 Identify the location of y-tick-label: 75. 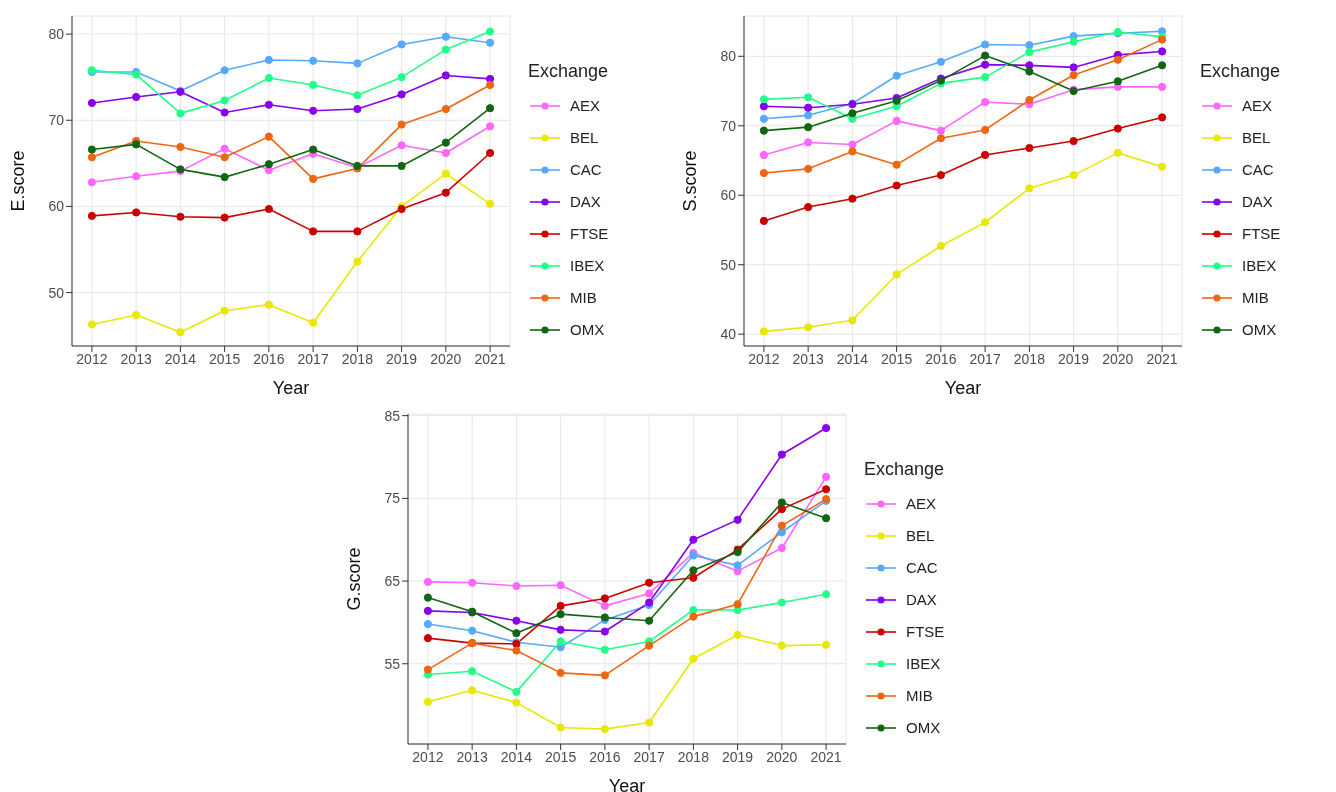
(392, 498).